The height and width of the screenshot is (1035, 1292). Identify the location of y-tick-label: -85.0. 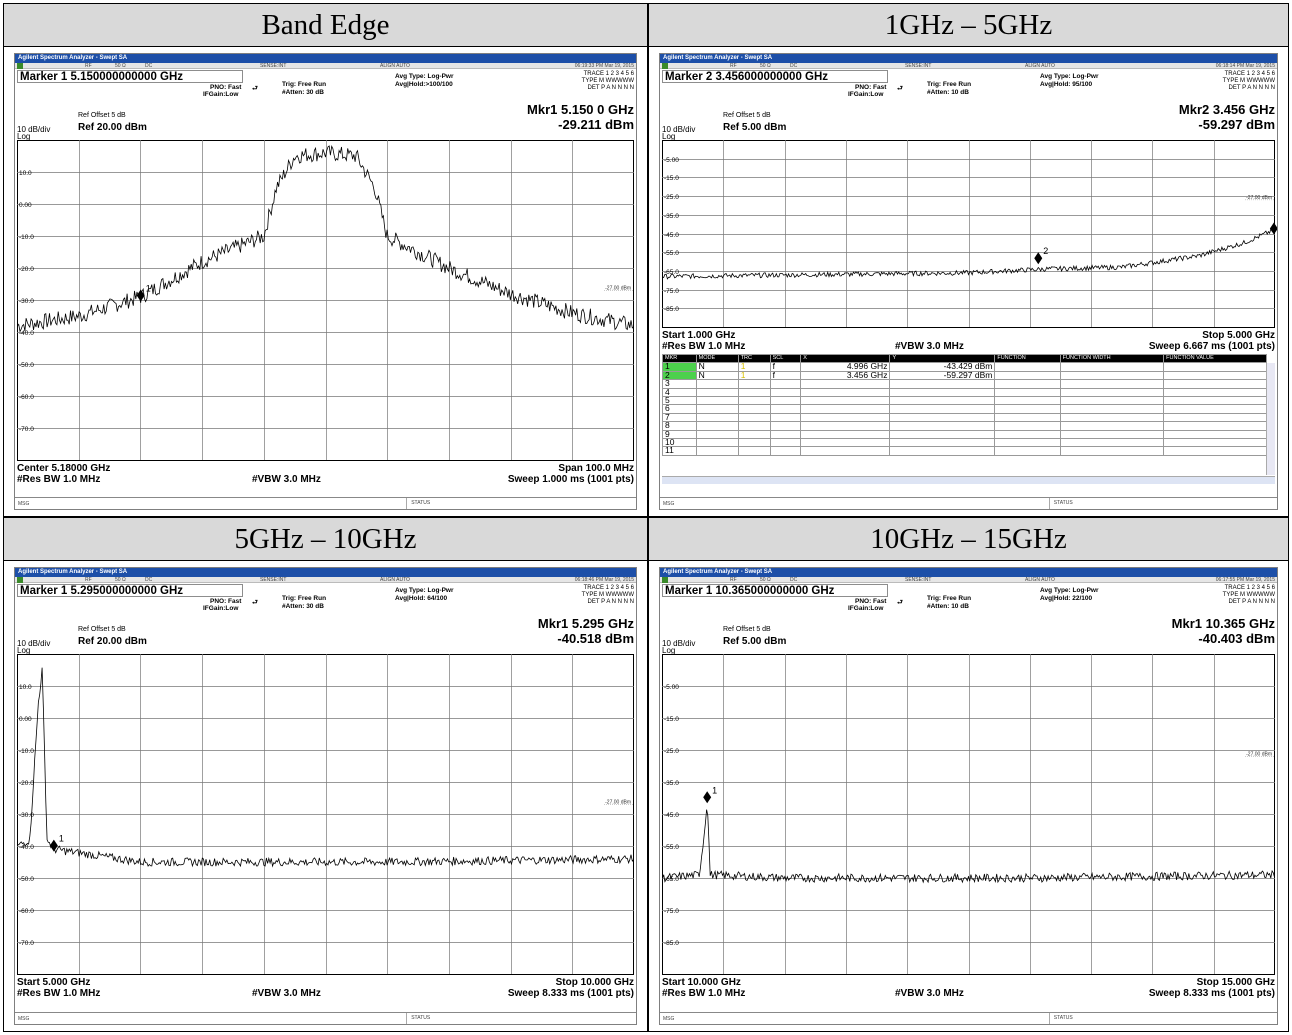
(671, 309).